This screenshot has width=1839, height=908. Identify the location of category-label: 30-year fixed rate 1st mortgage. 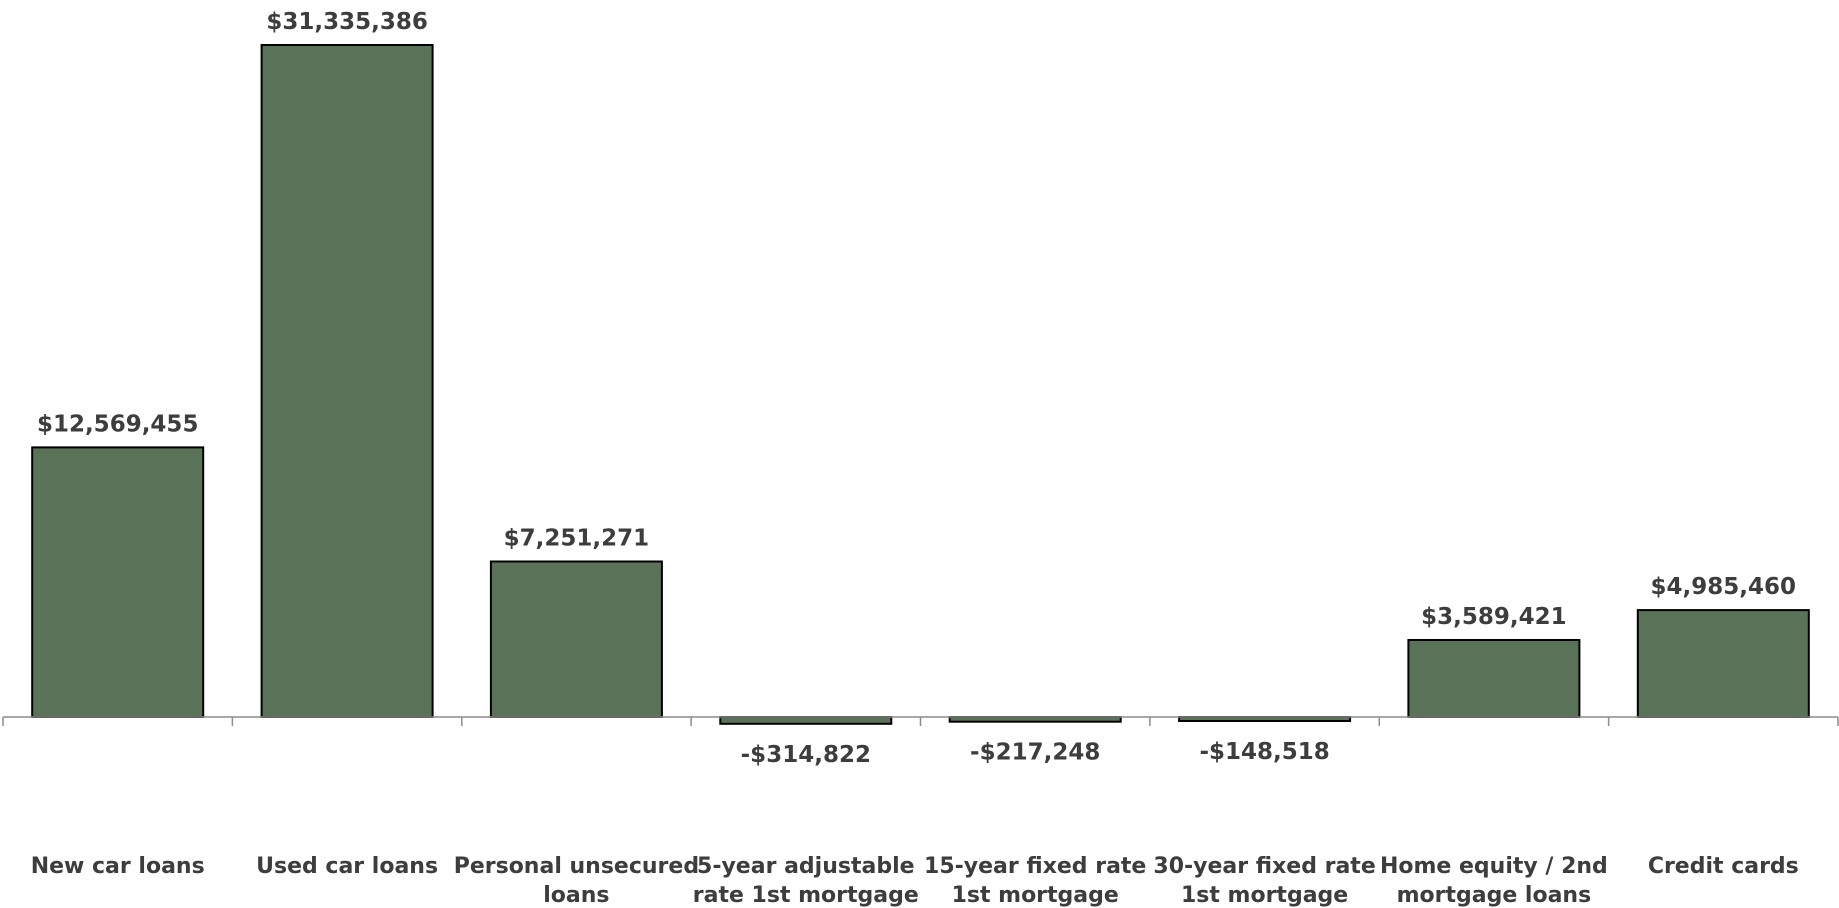
(1264, 881).